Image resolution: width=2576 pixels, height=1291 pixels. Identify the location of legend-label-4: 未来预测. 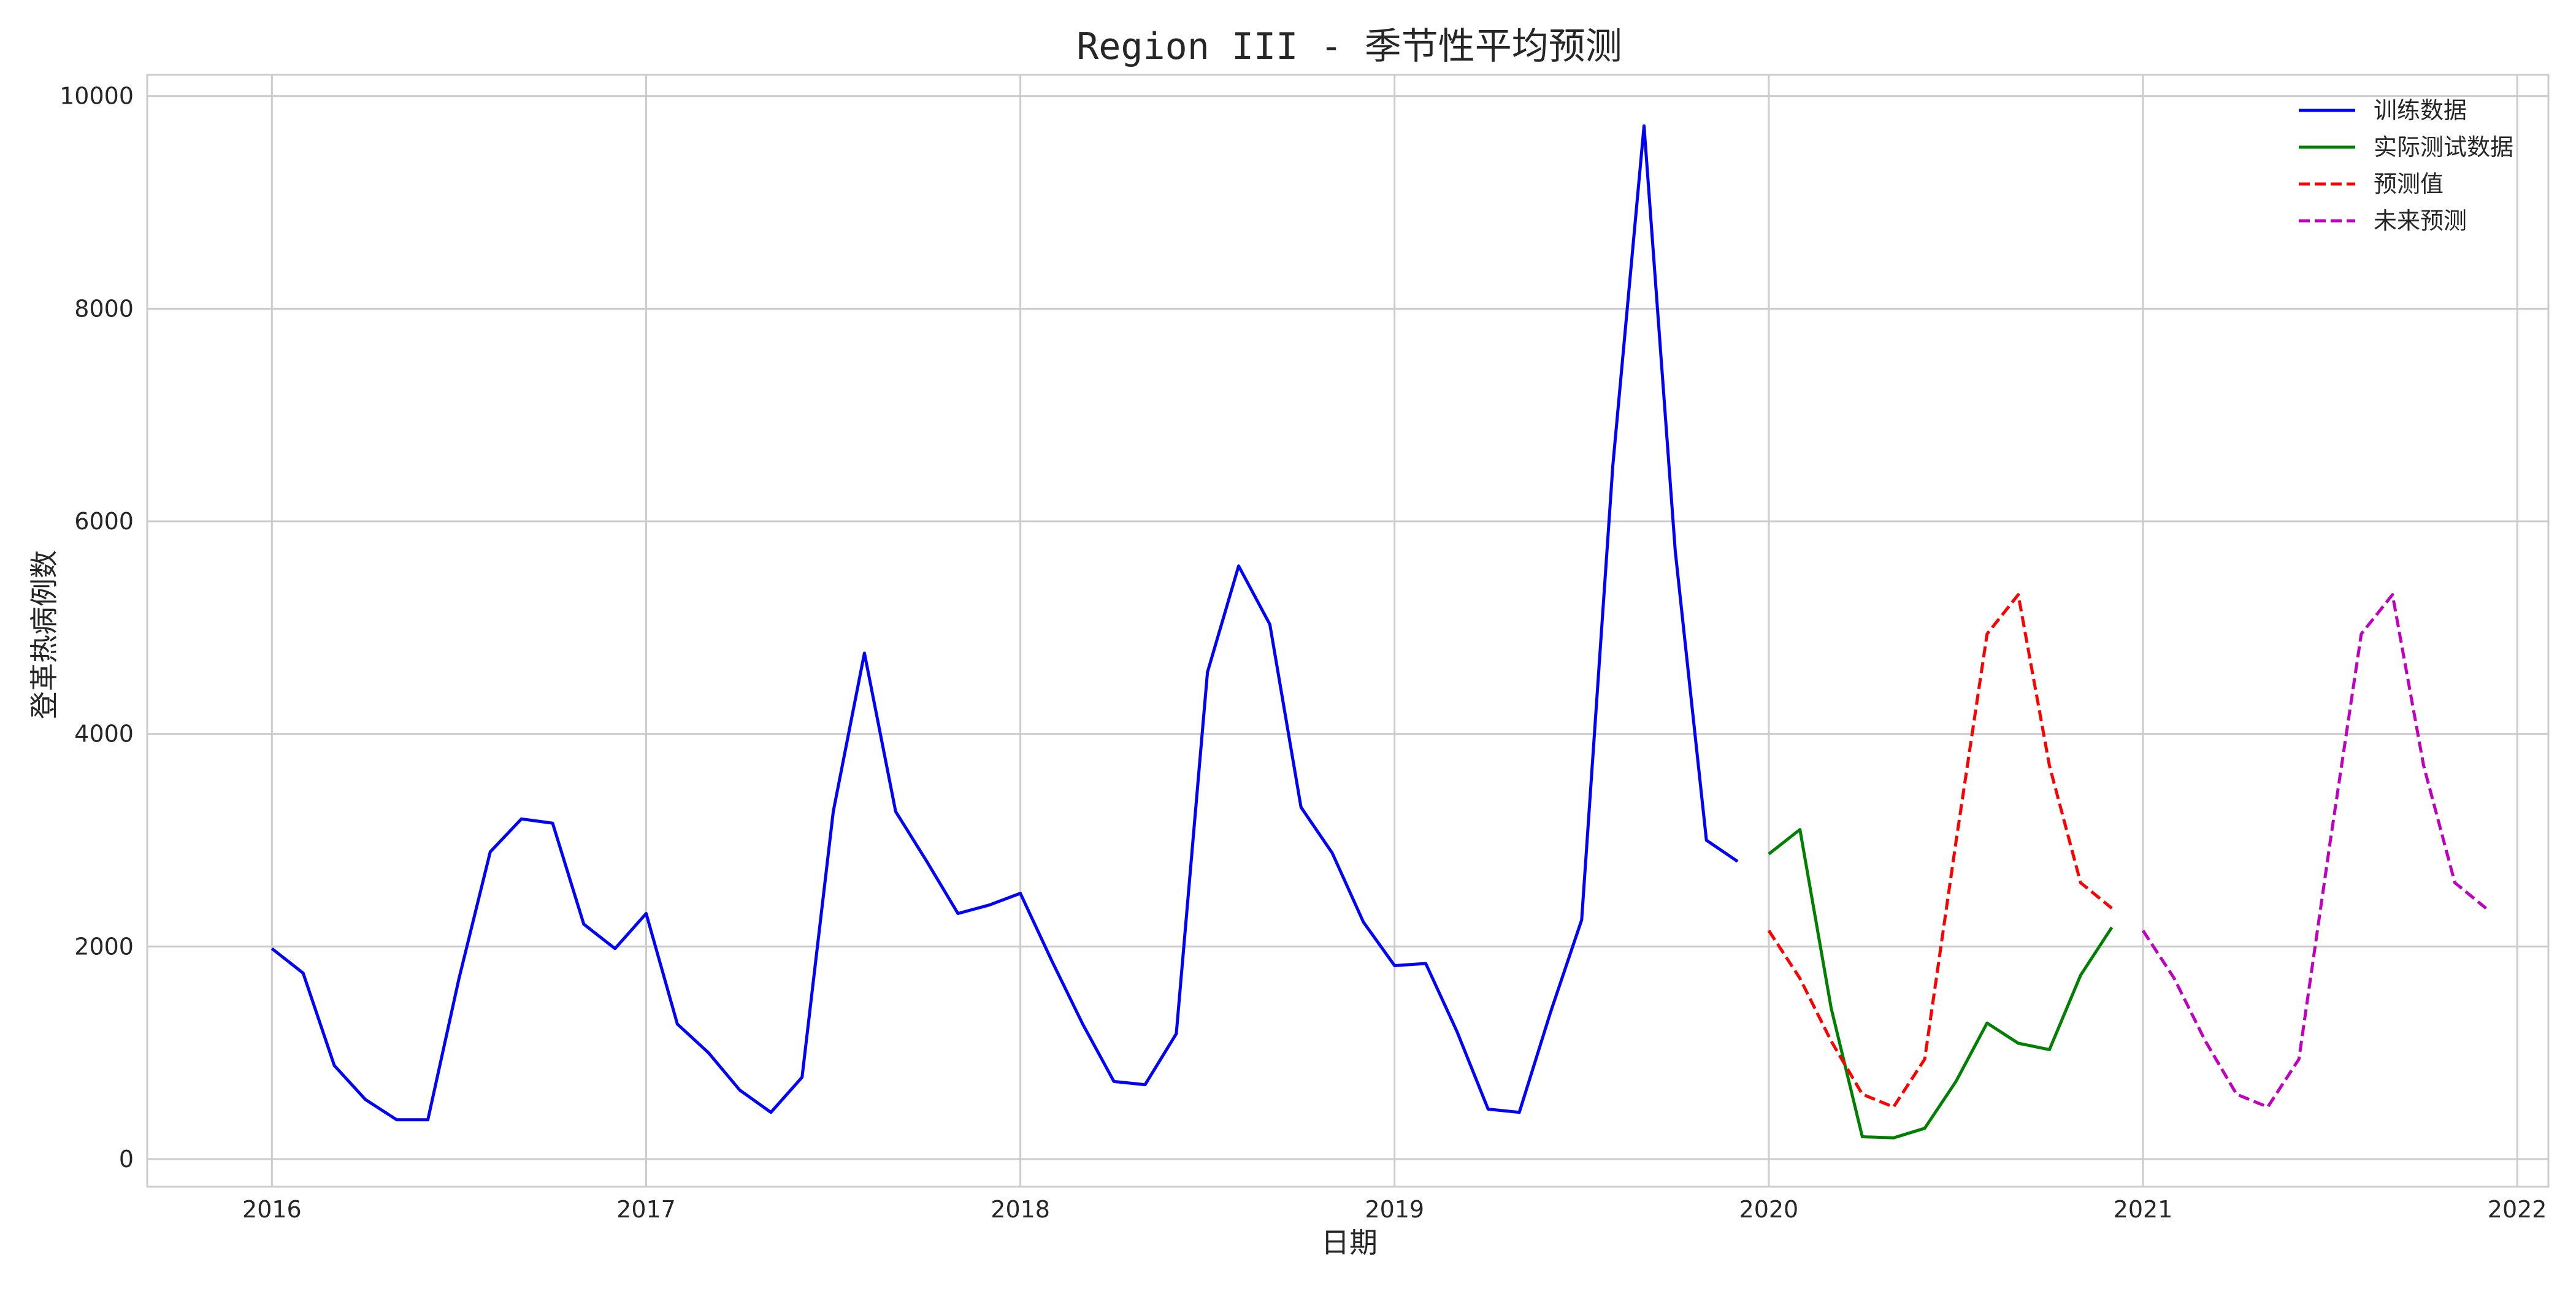
(2420, 220).